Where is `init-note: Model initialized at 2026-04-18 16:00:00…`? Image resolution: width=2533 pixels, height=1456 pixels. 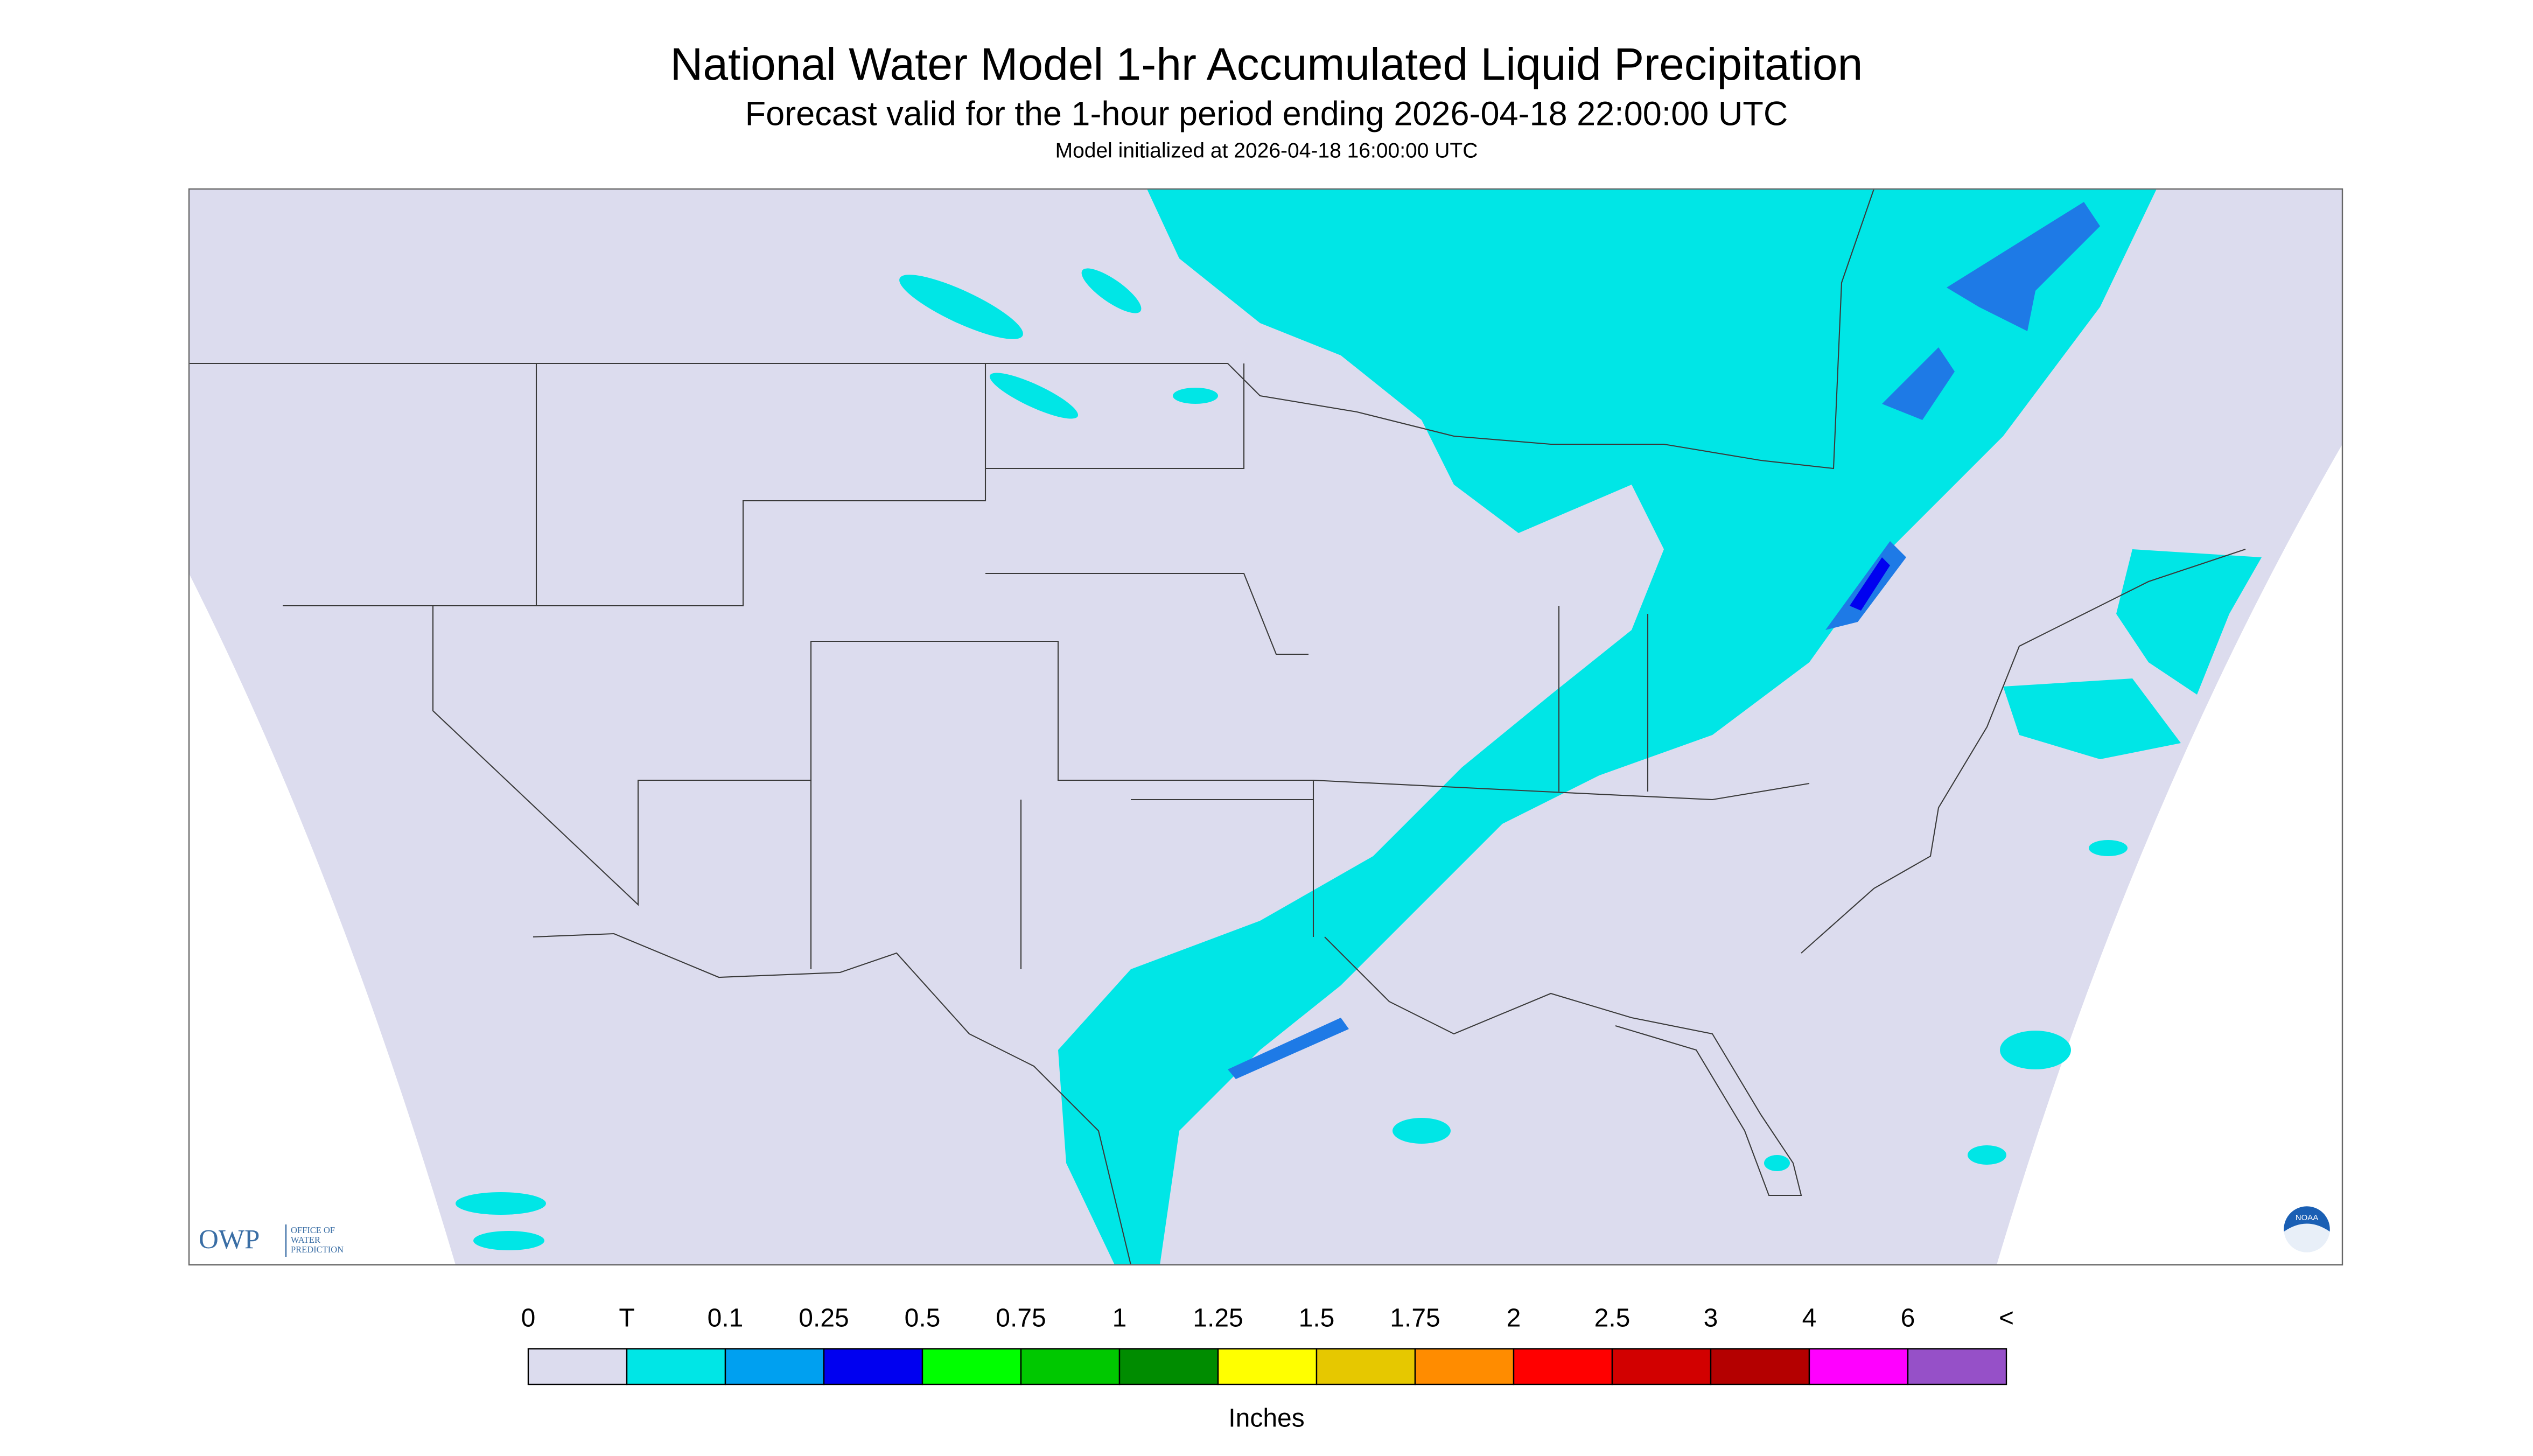 init-note: Model initialized at 2026-04-18 16:00:00… is located at coordinates (1266, 150).